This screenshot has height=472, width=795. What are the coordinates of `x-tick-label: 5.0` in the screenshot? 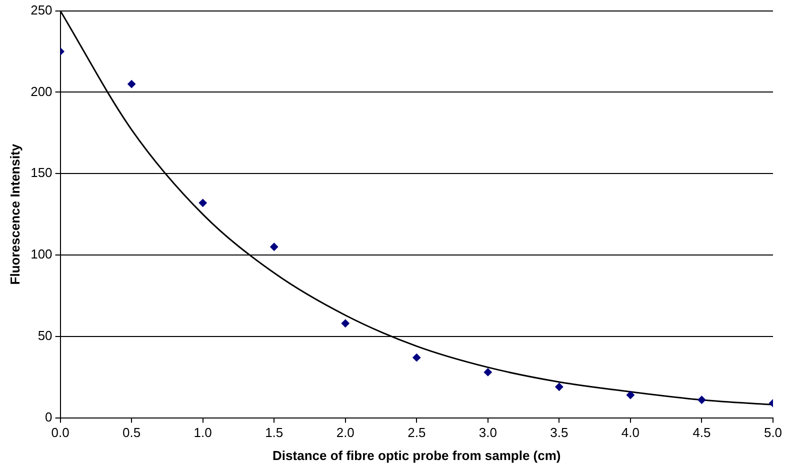 It's located at (773, 432).